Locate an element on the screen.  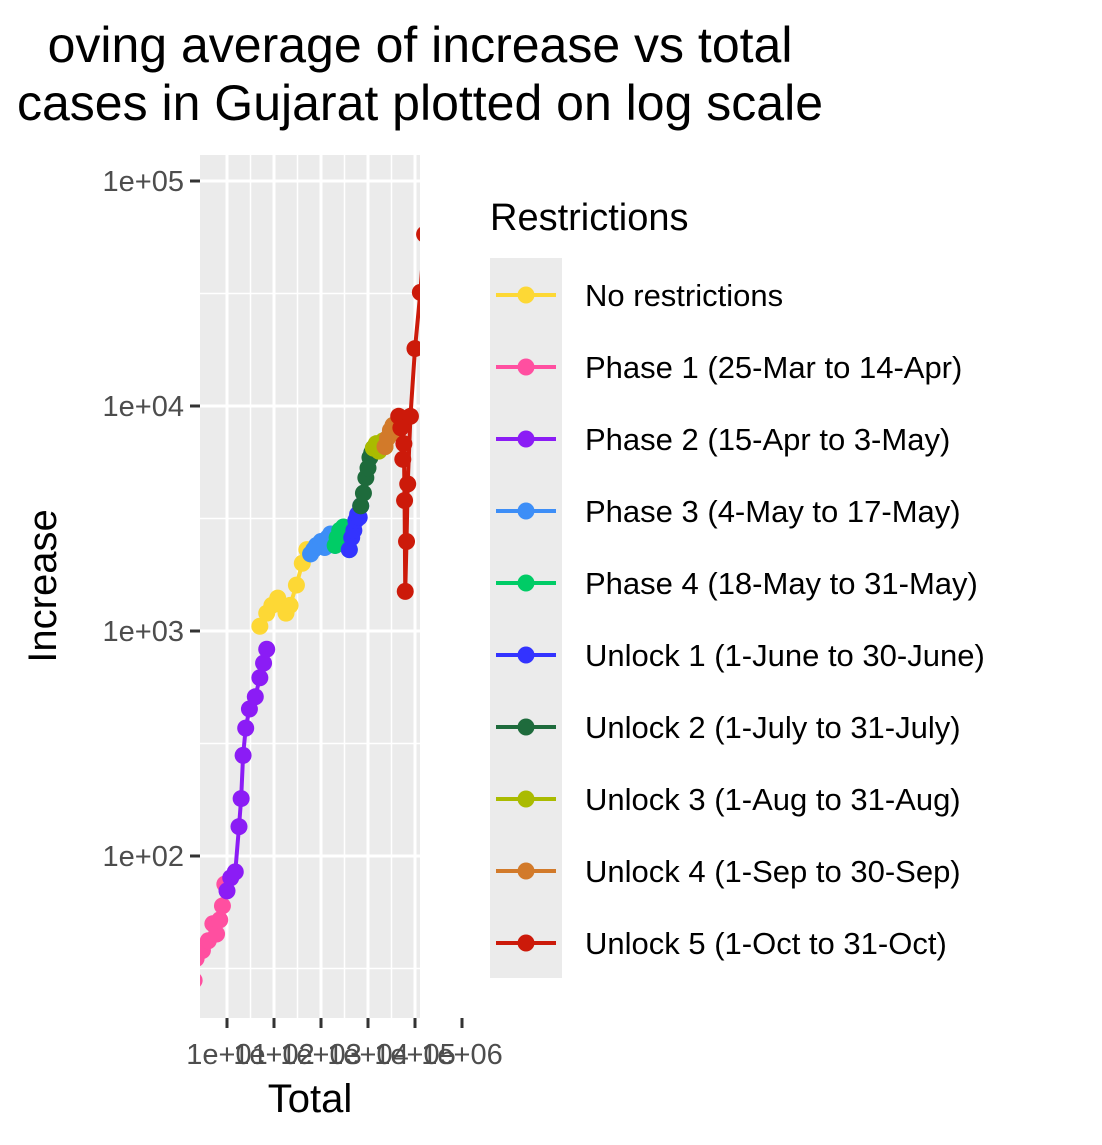
legend-label: No restrictions is located at coordinates (684, 295).